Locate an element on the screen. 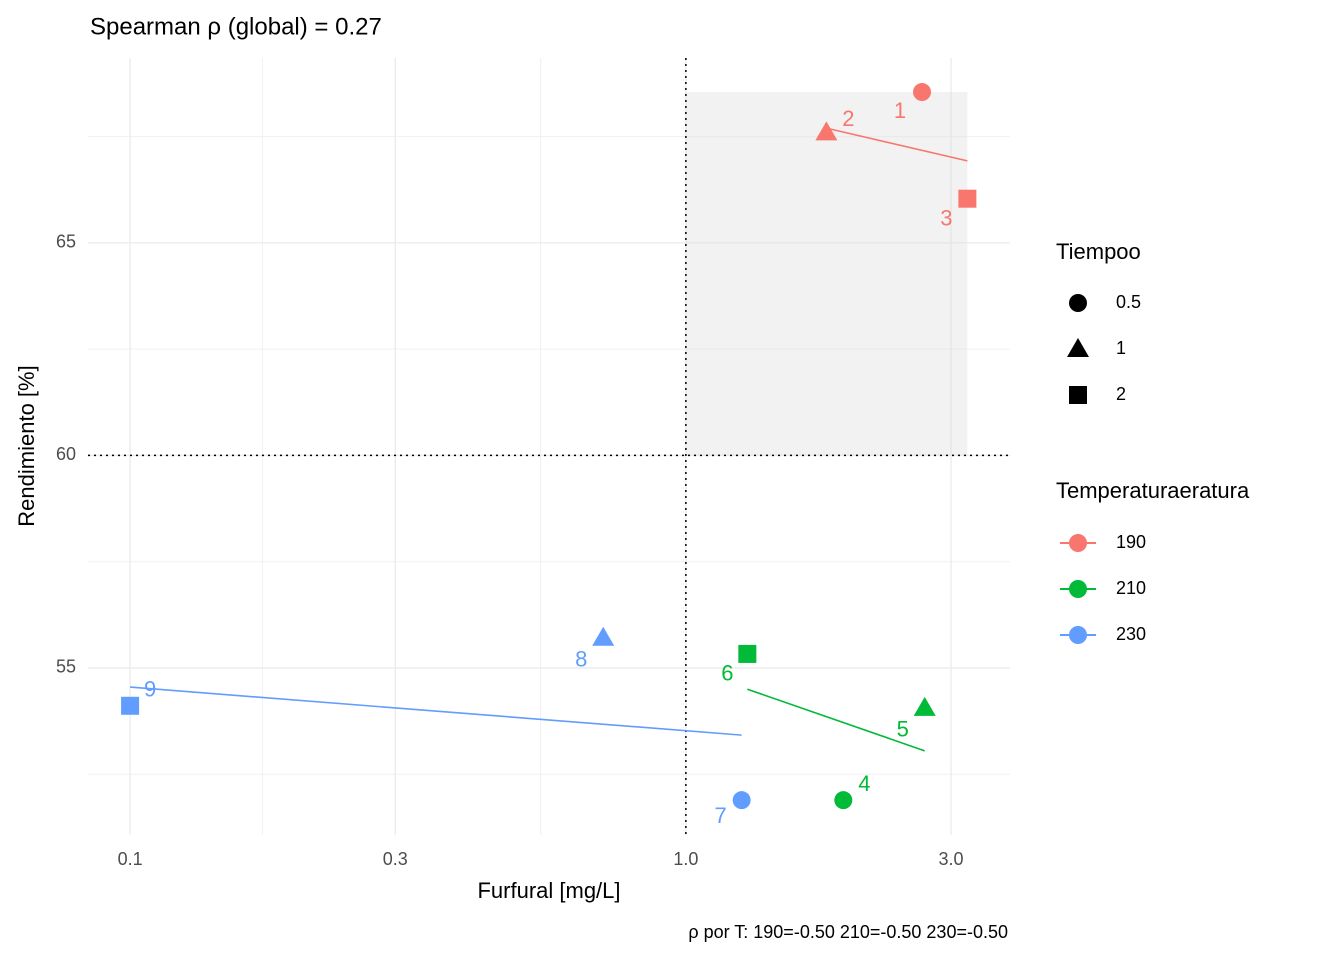 This screenshot has width=1344, height=960. point-label: 6 is located at coordinates (727, 673).